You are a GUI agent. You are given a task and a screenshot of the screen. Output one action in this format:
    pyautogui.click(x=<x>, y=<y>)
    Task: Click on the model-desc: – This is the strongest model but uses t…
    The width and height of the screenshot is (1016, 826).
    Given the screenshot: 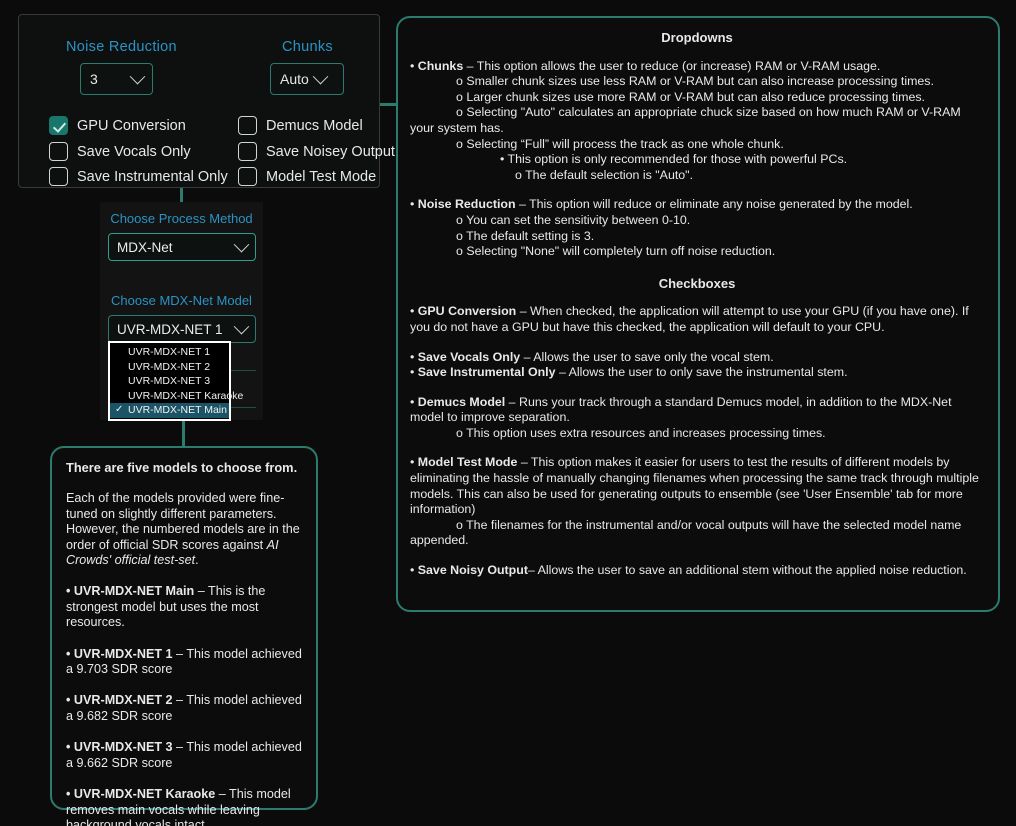 What is the action you would take?
    pyautogui.click(x=166, y=607)
    